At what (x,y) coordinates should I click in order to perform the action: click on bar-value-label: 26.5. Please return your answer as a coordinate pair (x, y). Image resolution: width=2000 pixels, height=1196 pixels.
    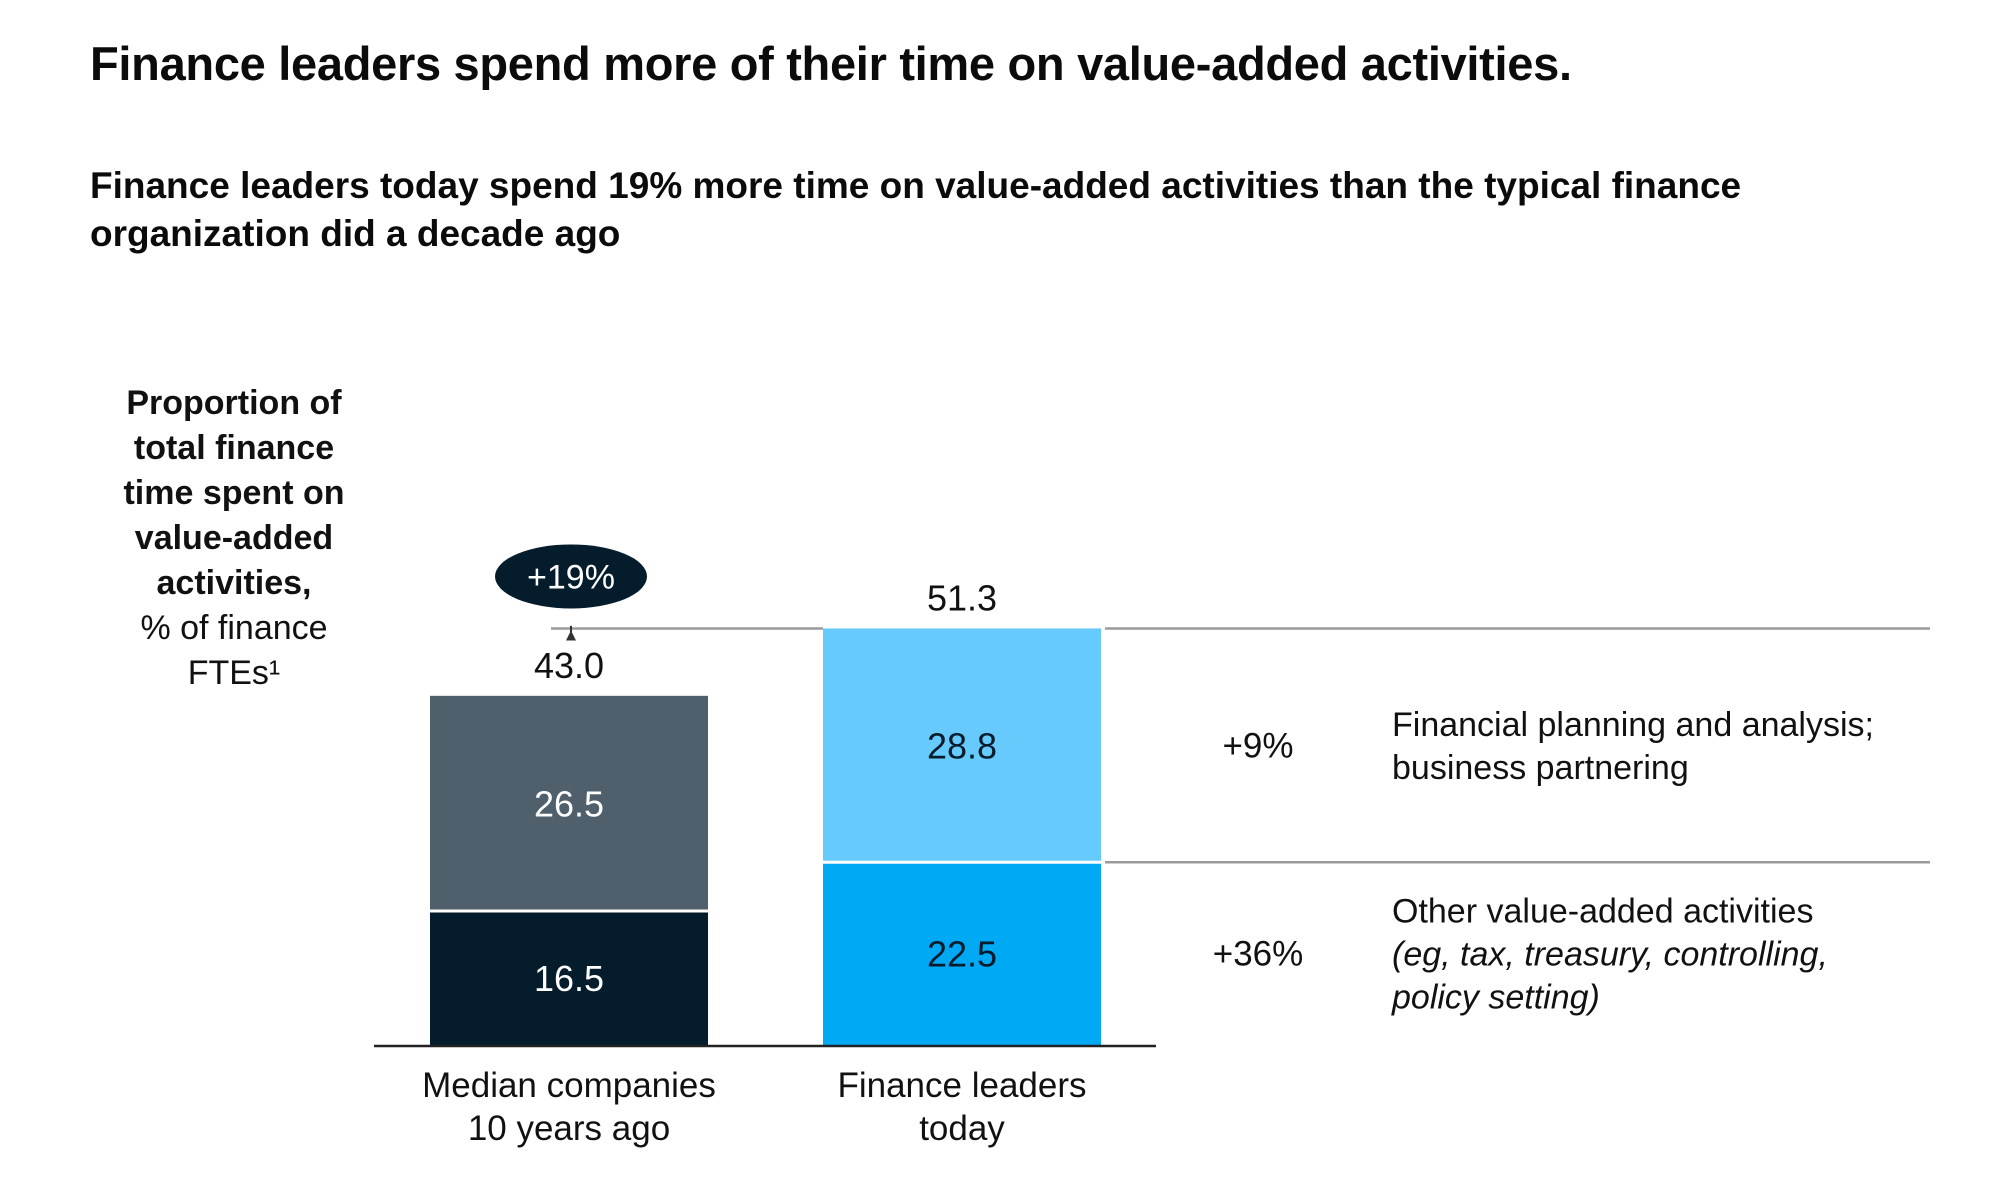
    Looking at the image, I should click on (569, 803).